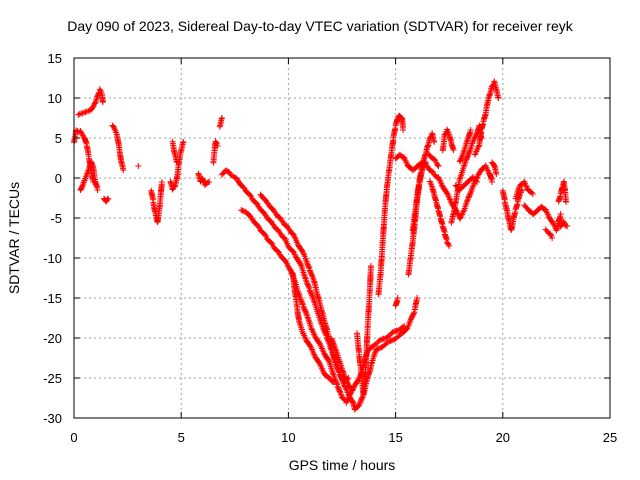 The image size is (640, 480). What do you see at coordinates (610, 437) in the screenshot?
I see `x-tick-label: 25` at bounding box center [610, 437].